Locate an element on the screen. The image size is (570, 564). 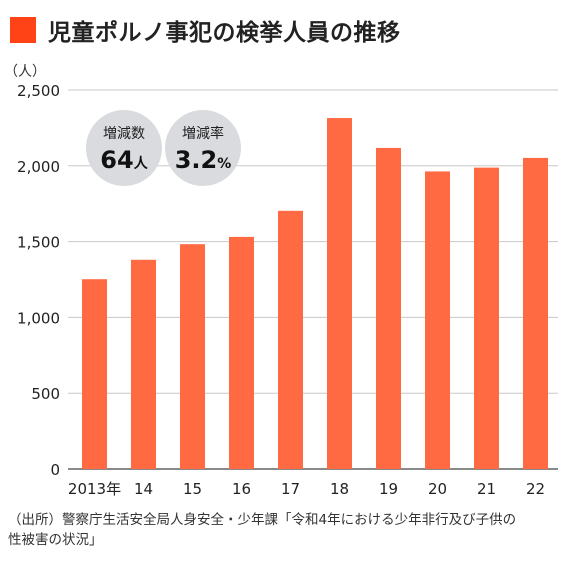
source-line-1: （出所）警察庁生活安全局人身安全・少年課「令和4年における少年非行及び子供の is located at coordinates (262, 520).